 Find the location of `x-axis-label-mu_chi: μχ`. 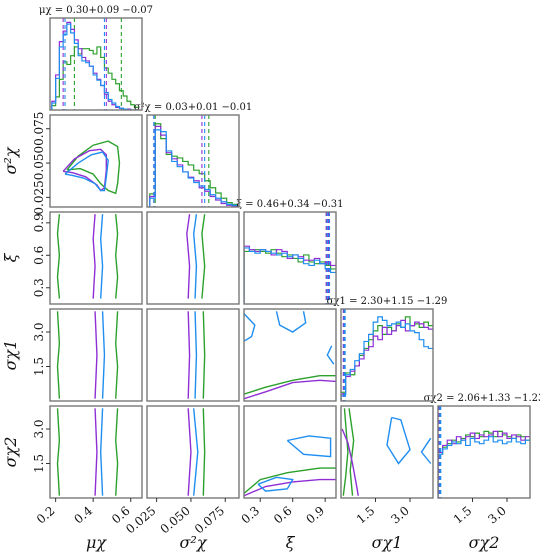

x-axis-label-mu_chi: μχ is located at coordinates (96, 542).